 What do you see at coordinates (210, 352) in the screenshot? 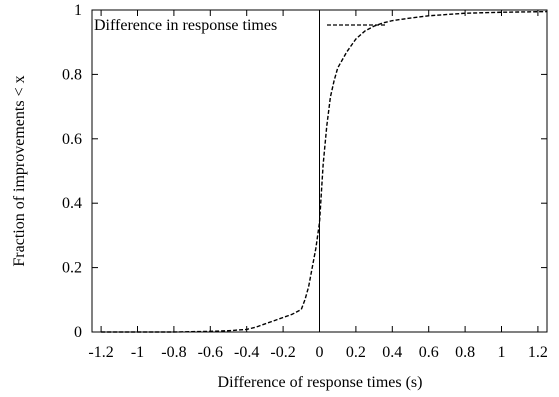
I see `x-tick-label: -0.6` at bounding box center [210, 352].